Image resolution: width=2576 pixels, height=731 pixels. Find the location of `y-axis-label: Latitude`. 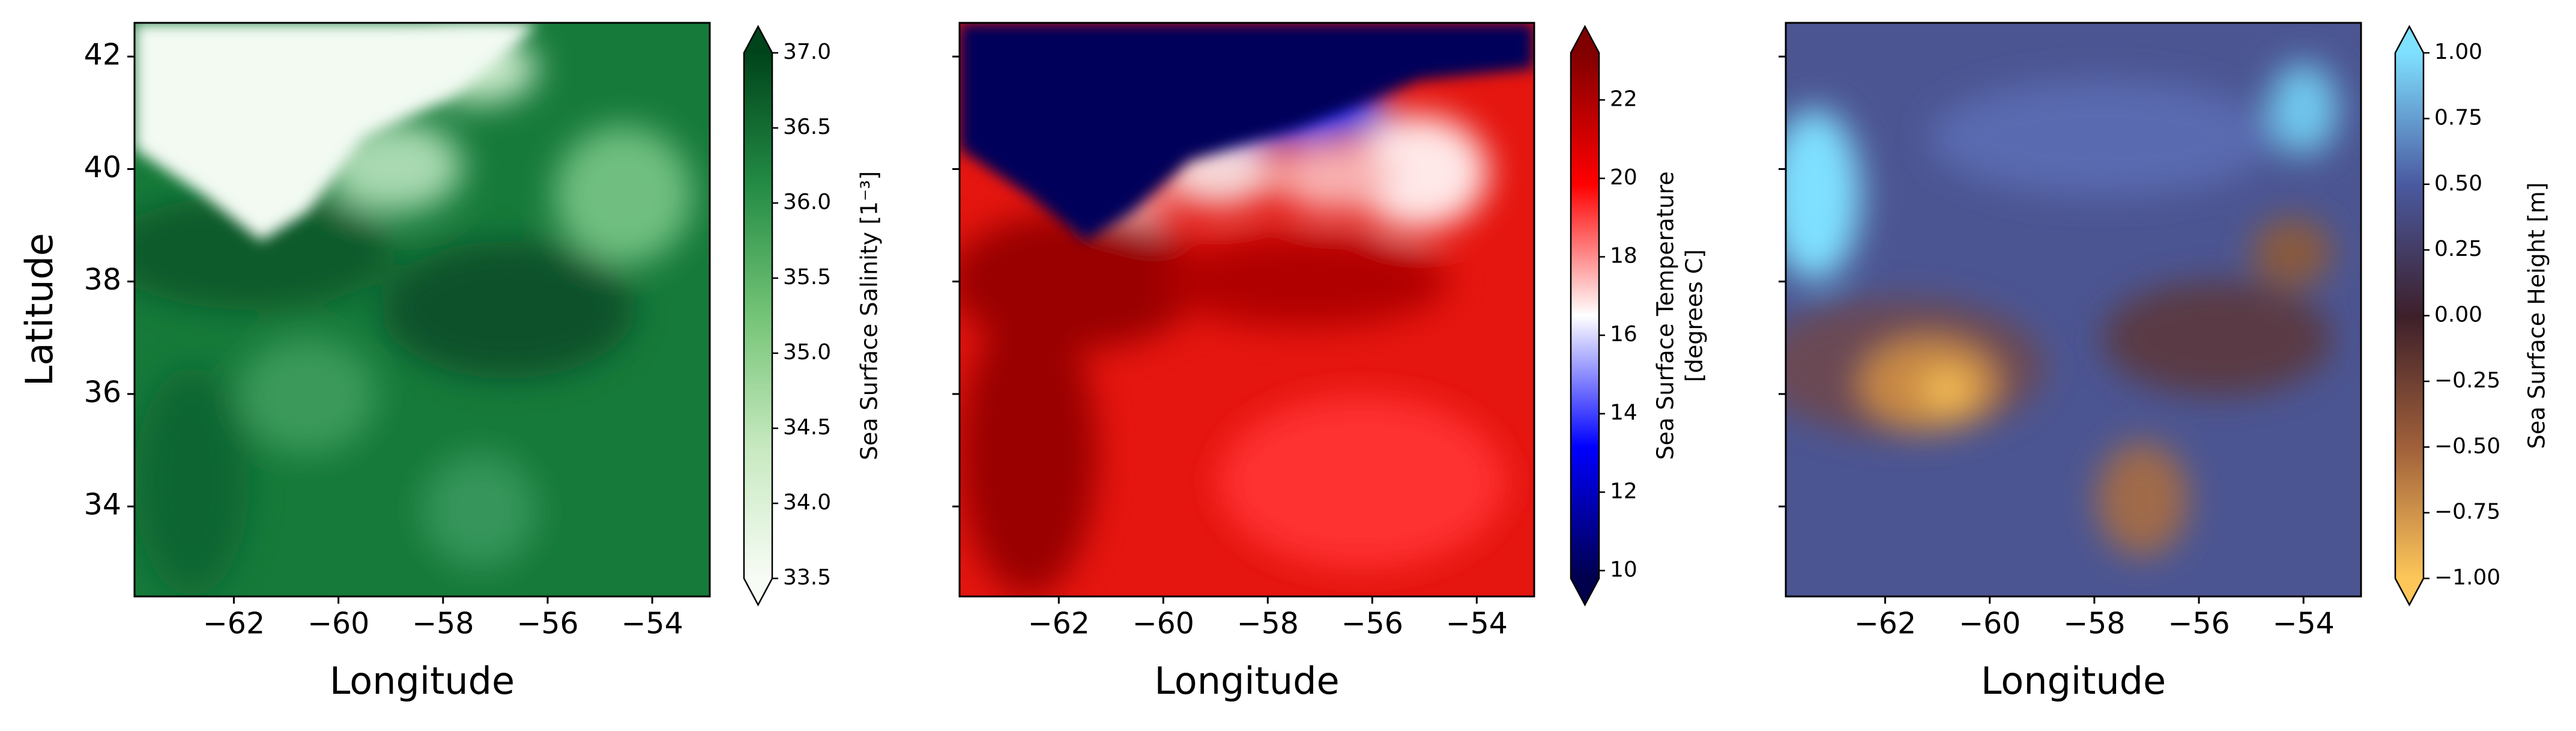

y-axis-label: Latitude is located at coordinates (39, 309).